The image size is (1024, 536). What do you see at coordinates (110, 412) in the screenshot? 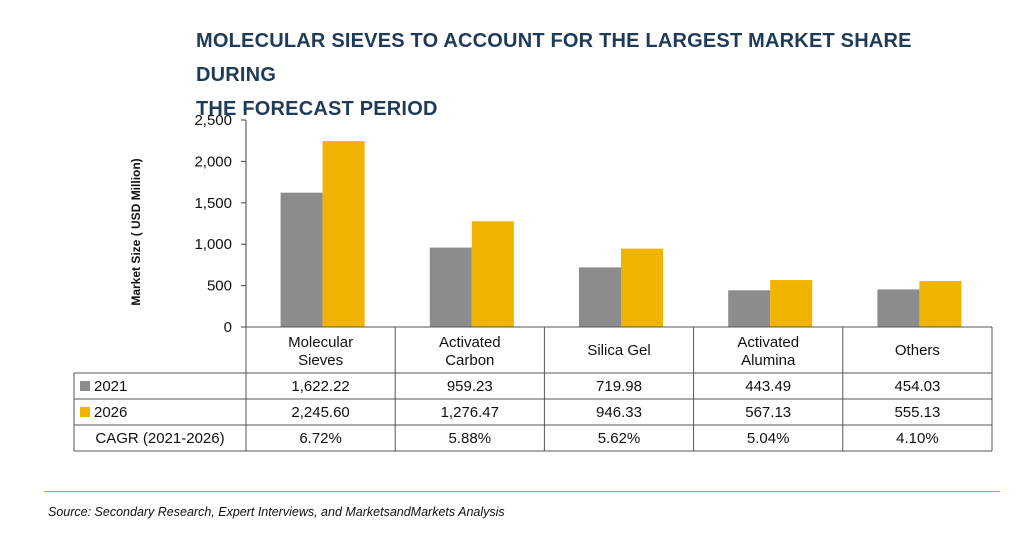
I see `legend-label-2026: 2026` at bounding box center [110, 412].